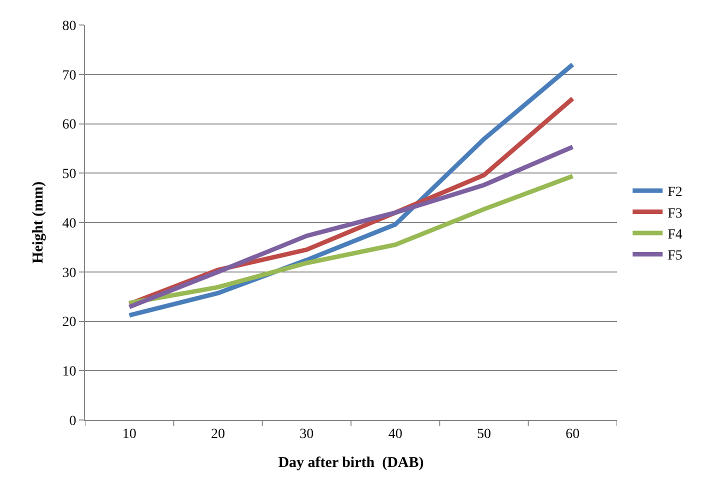  Describe the element at coordinates (675, 256) in the screenshot. I see `legend-label: F5` at that location.